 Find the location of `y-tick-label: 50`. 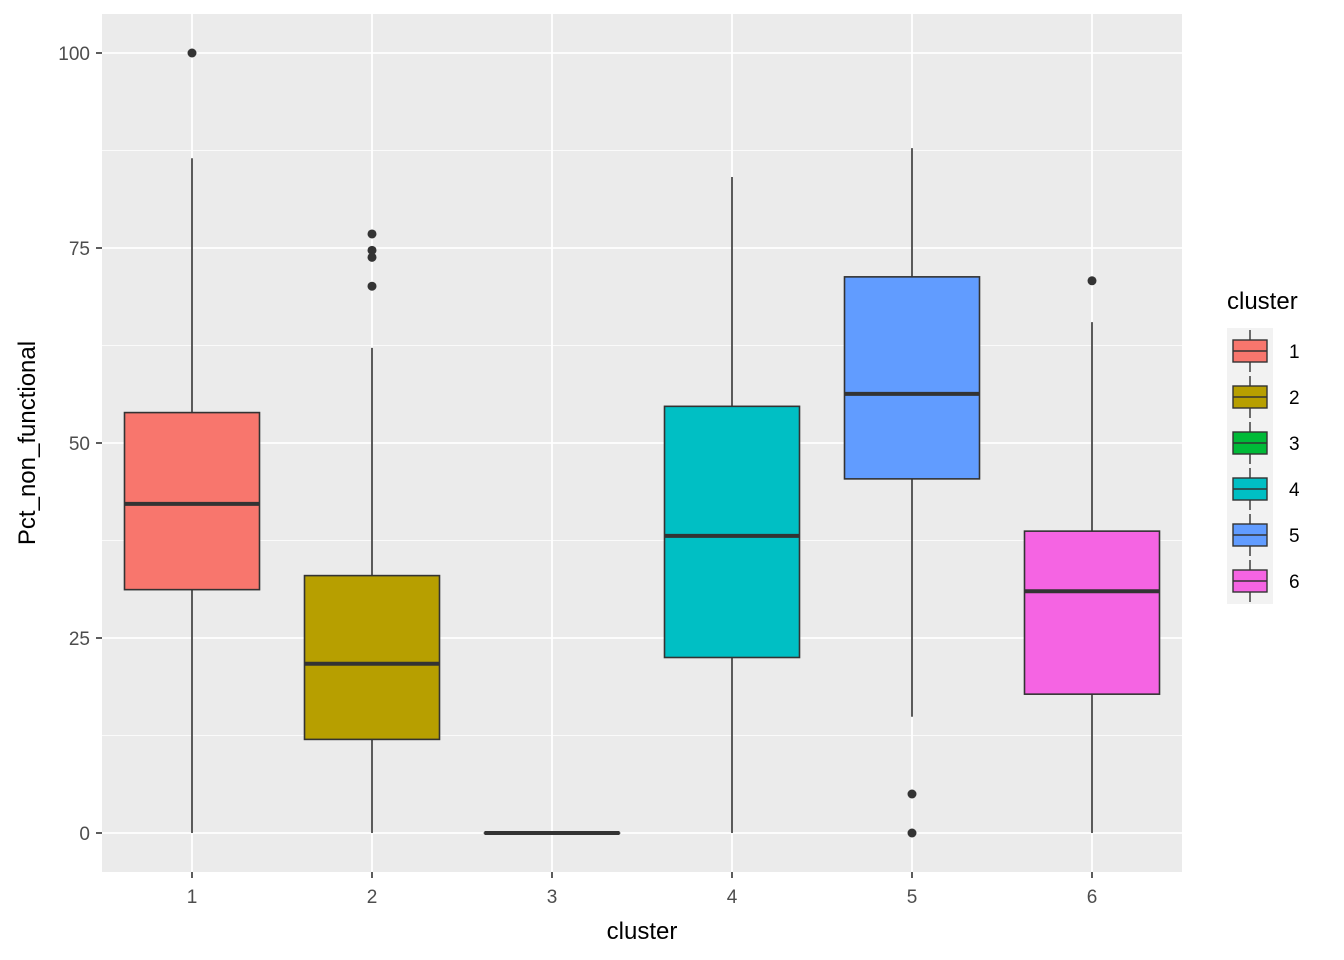

y-tick-label: 50 is located at coordinates (79, 444).